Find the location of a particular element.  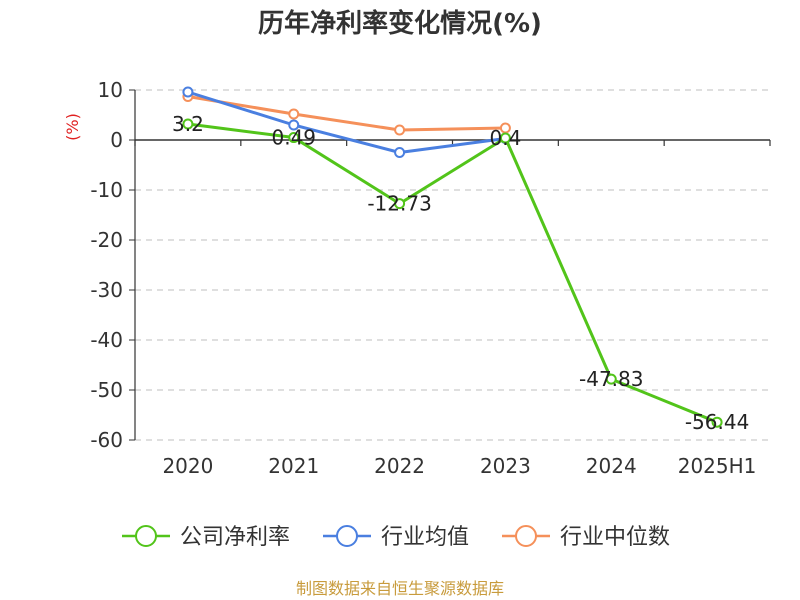

y-tick-label: -30 is located at coordinates (106, 290).